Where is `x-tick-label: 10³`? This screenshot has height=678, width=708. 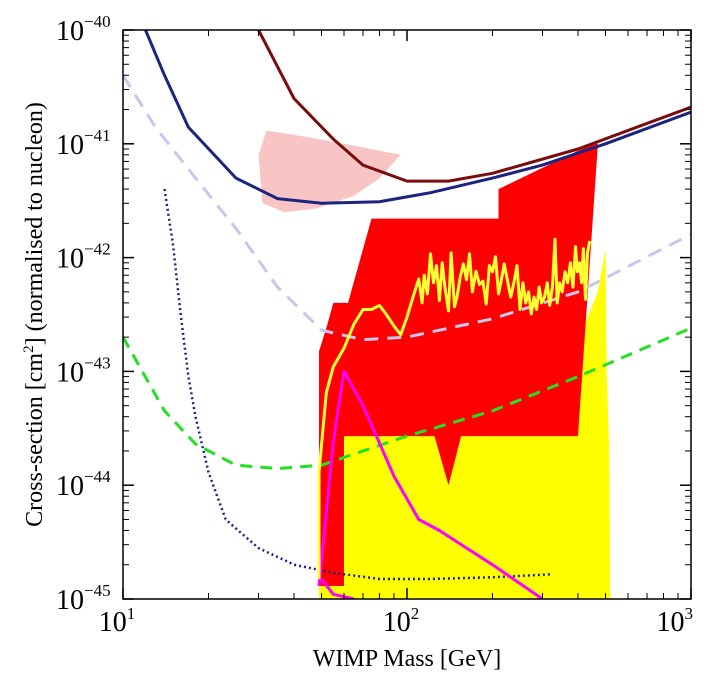
x-tick-label: 10³ is located at coordinates (675, 621).